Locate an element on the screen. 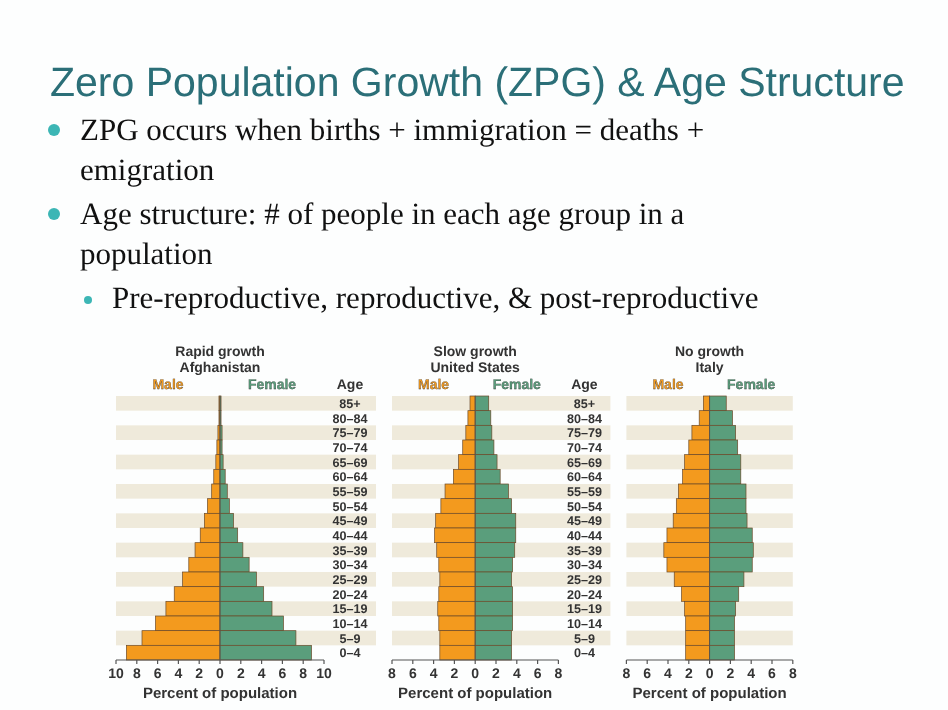  text: Age structure: # of people in each age group in a population is located at coordinates (383, 236).